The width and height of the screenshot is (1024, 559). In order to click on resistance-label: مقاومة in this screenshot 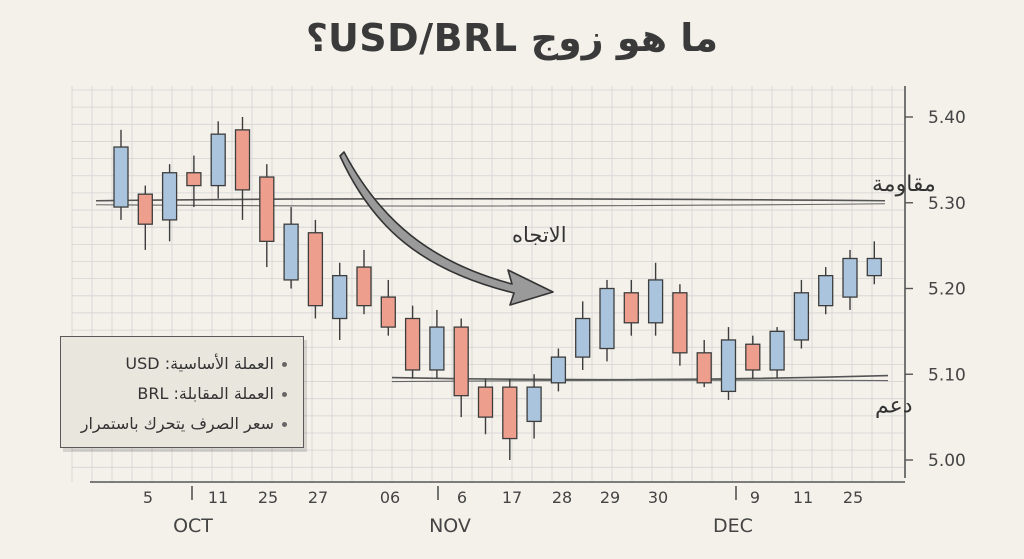, I will do `click(904, 184)`.